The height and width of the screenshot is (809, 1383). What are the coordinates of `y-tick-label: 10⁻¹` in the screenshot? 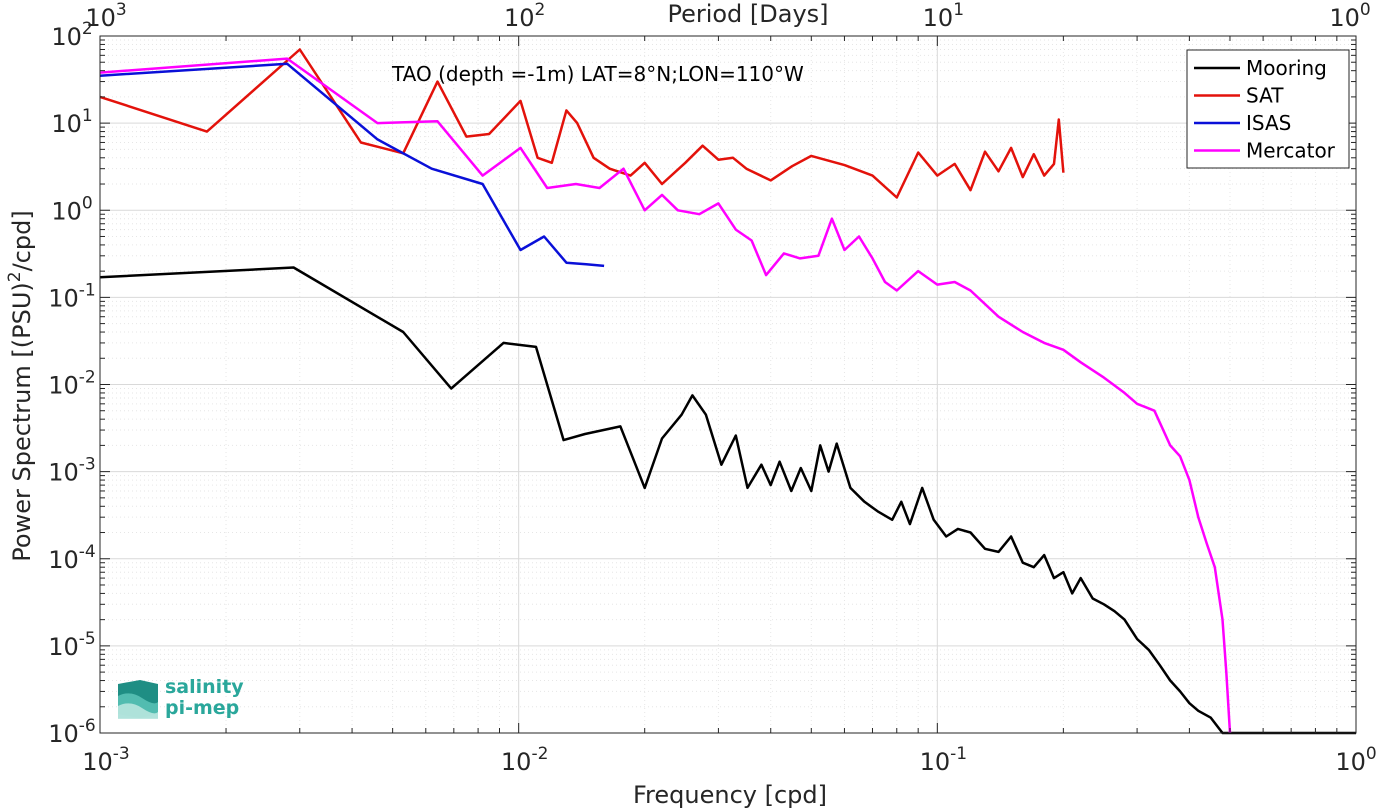 It's located at (72, 296).